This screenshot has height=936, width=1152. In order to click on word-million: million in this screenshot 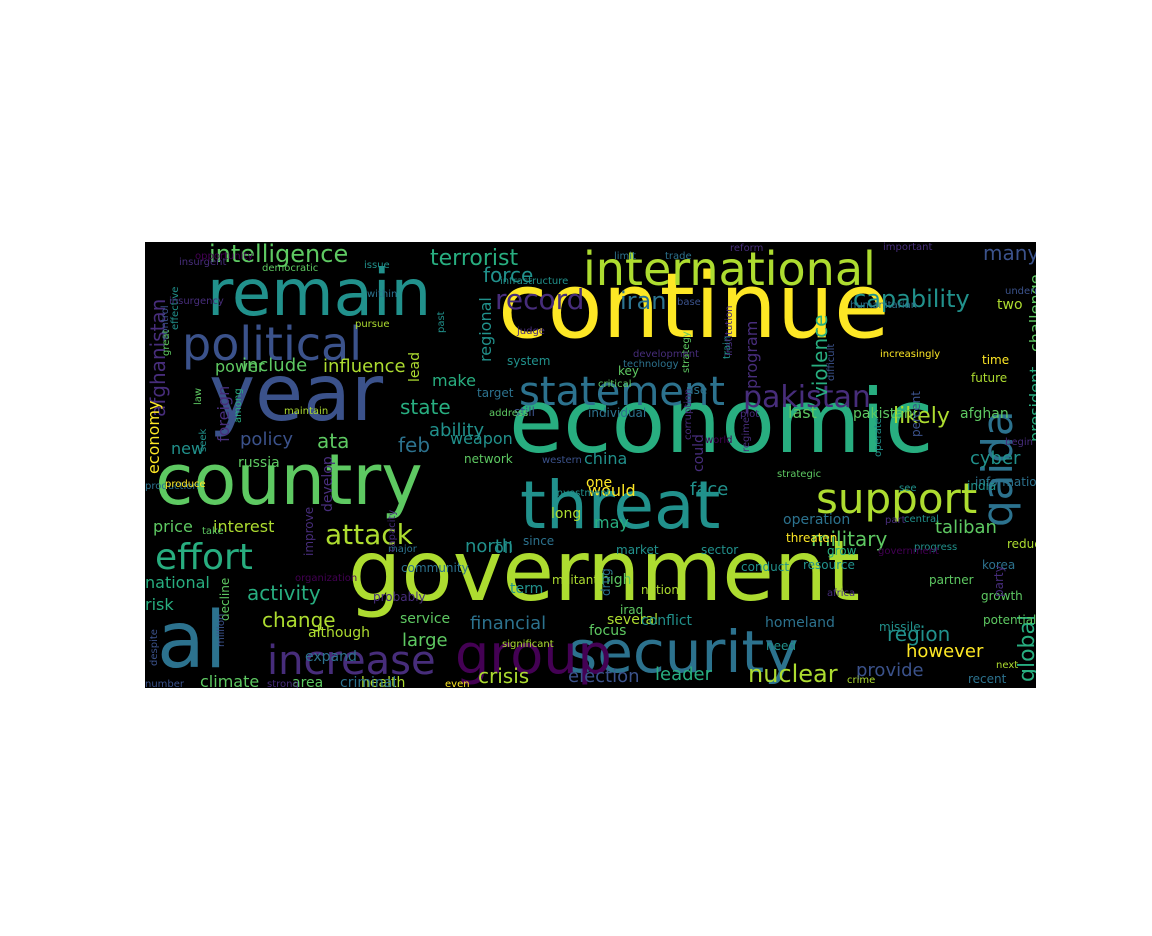, I will do `click(221, 630)`.